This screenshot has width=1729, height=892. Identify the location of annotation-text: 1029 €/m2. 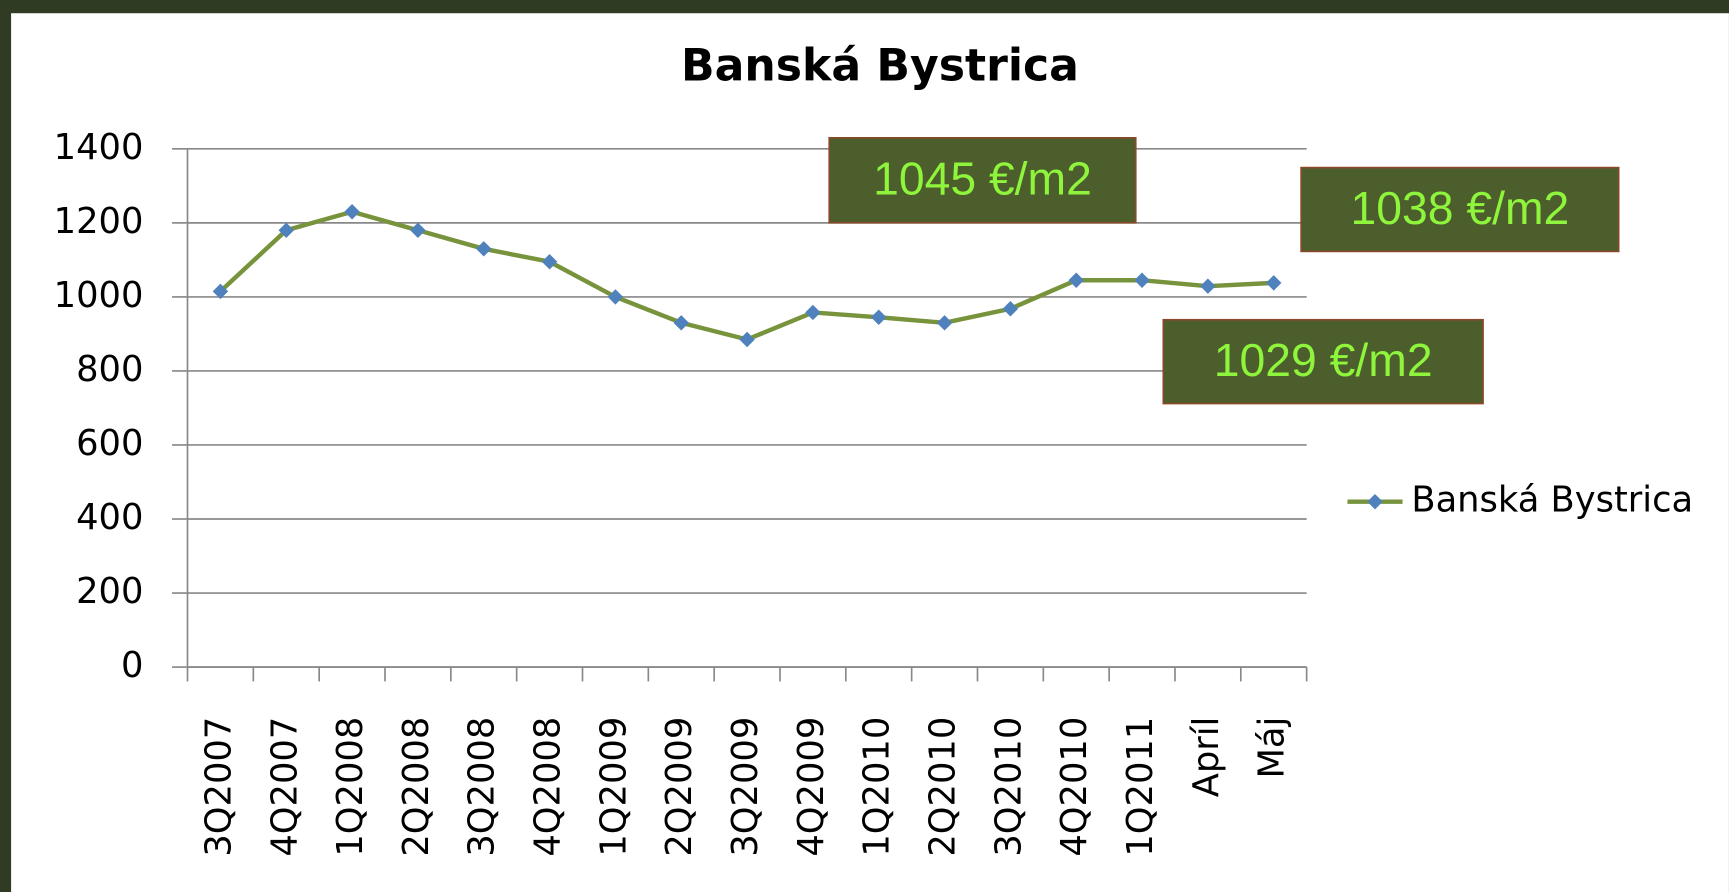
(1323, 360).